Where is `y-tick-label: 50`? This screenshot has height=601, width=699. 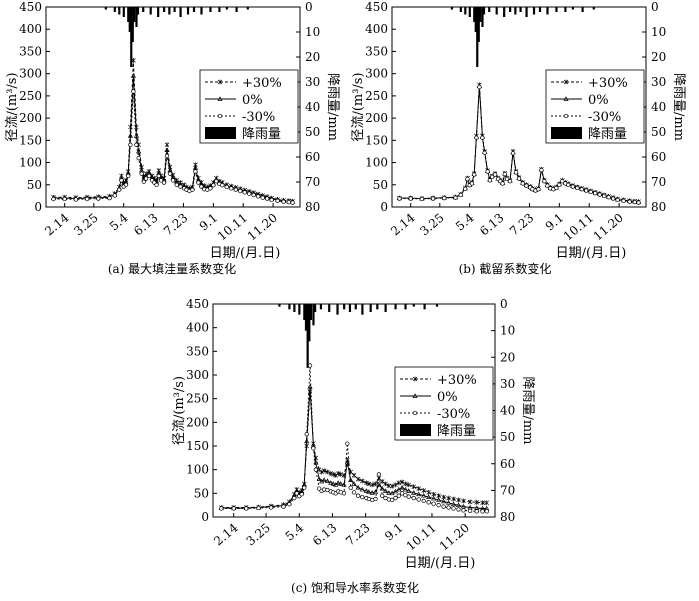 y-tick-label: 50 is located at coordinates (201, 493).